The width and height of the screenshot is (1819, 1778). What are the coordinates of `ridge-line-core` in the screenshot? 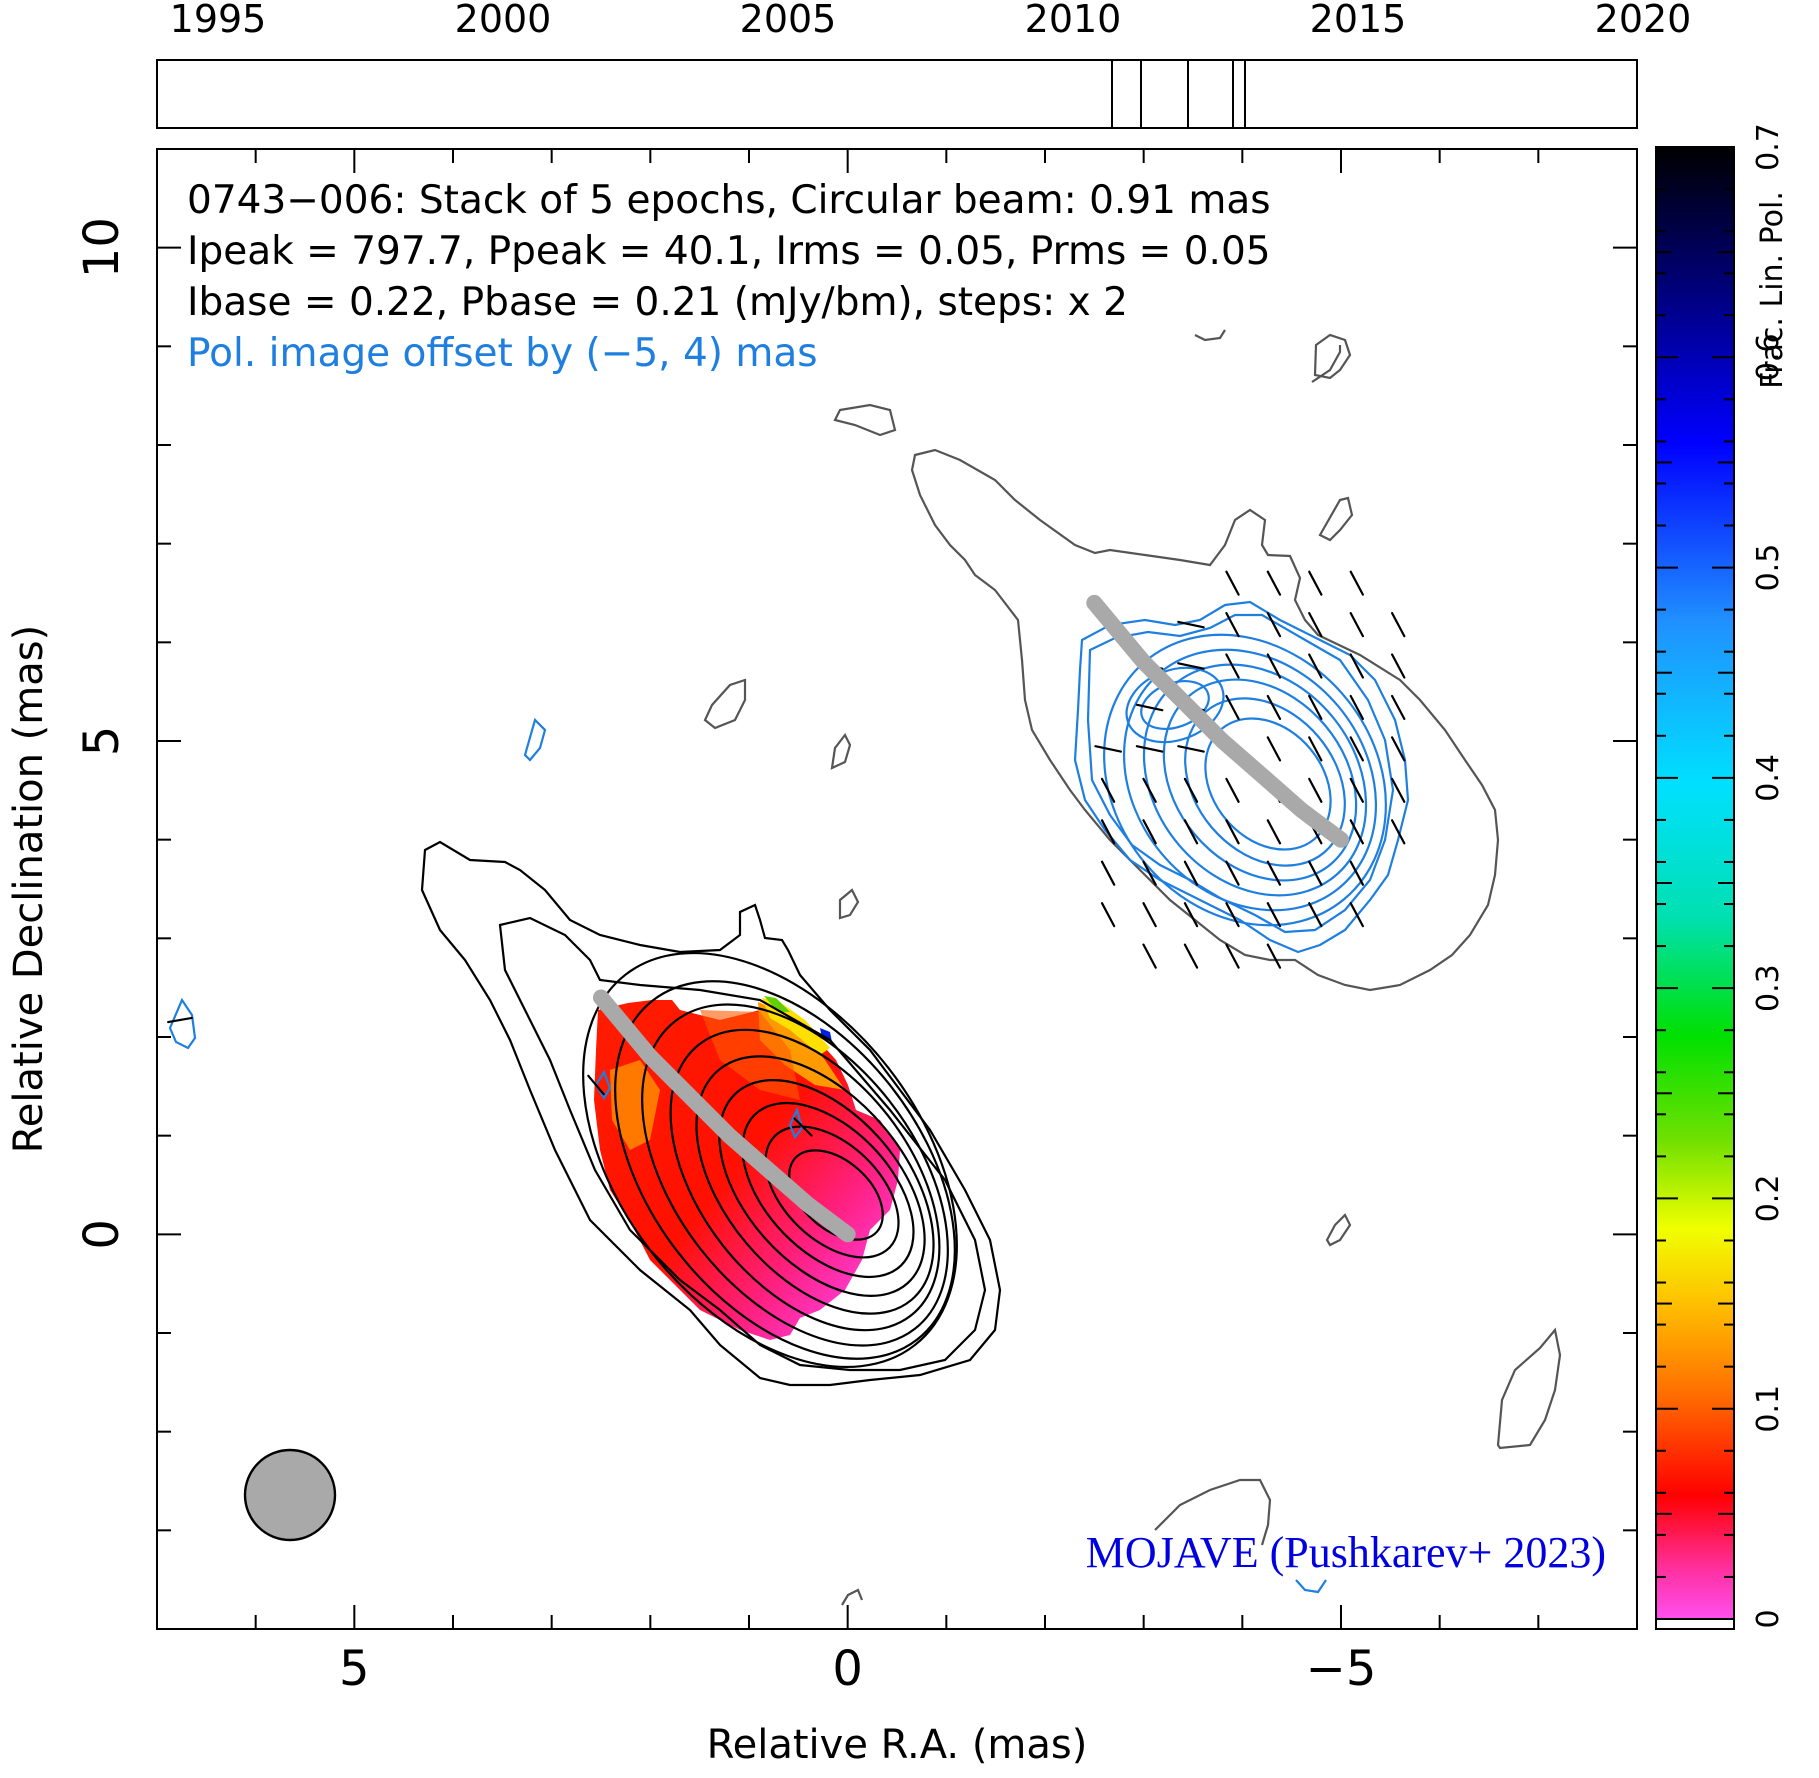 It's located at (724, 1116).